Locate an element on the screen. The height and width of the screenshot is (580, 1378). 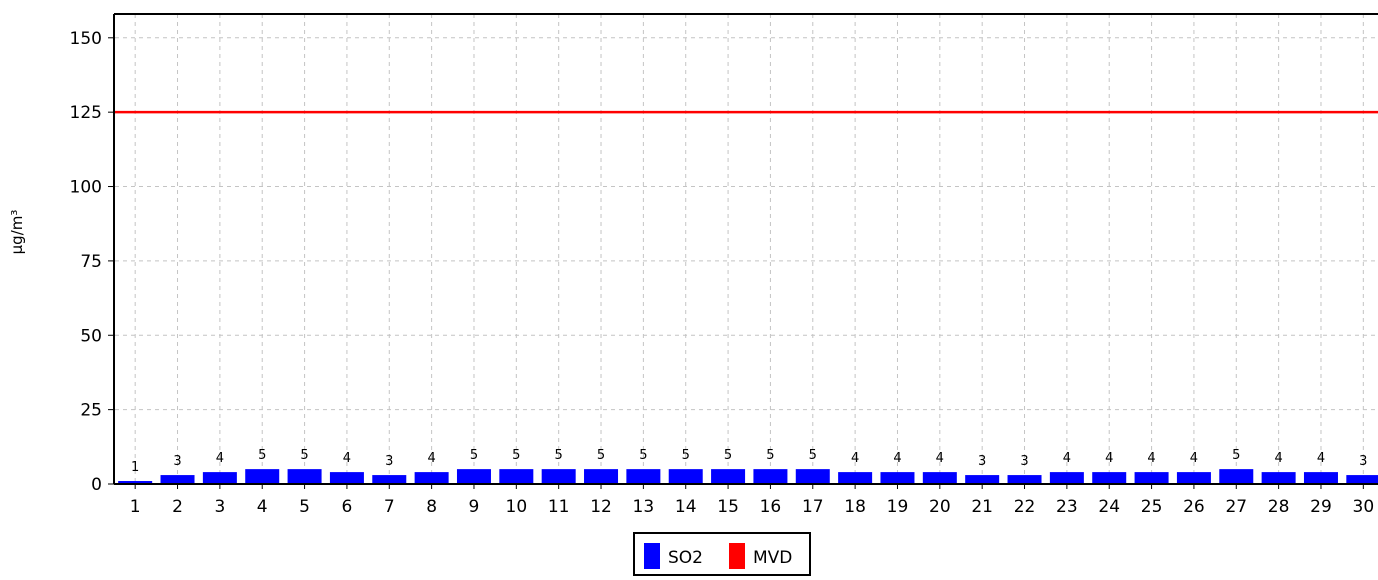
y-axis-title: µg/m³ is located at coordinates (17, 232).